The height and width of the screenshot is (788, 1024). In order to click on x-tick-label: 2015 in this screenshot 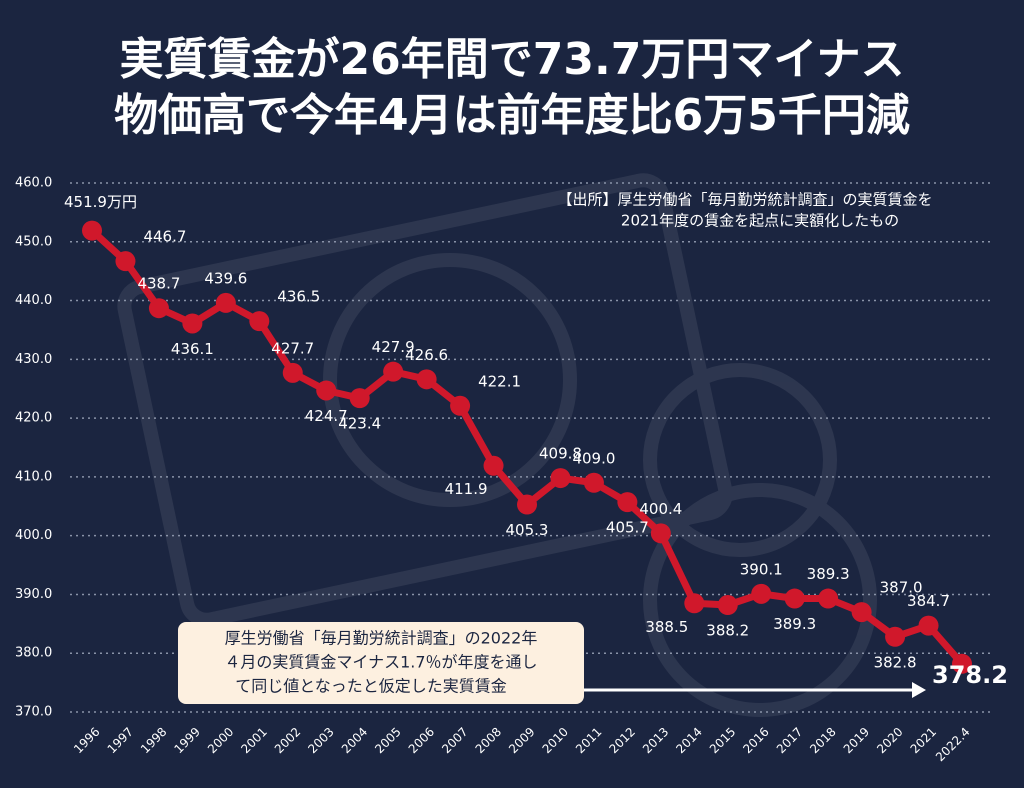, I will do `click(722, 740)`.